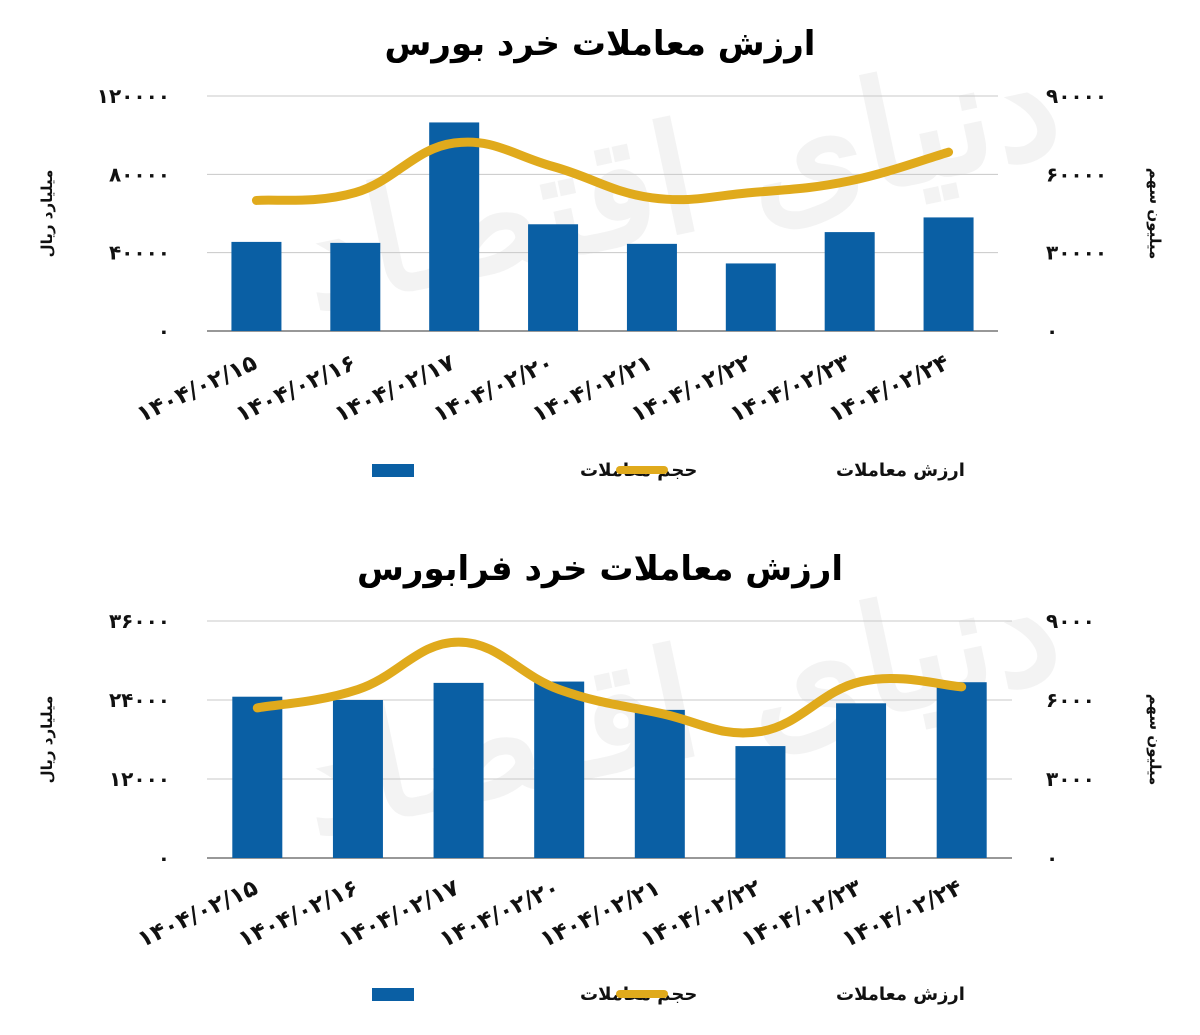  Describe the element at coordinates (139, 700) in the screenshot. I see `left-tick-label: ۲۴۰۰۰` at that location.